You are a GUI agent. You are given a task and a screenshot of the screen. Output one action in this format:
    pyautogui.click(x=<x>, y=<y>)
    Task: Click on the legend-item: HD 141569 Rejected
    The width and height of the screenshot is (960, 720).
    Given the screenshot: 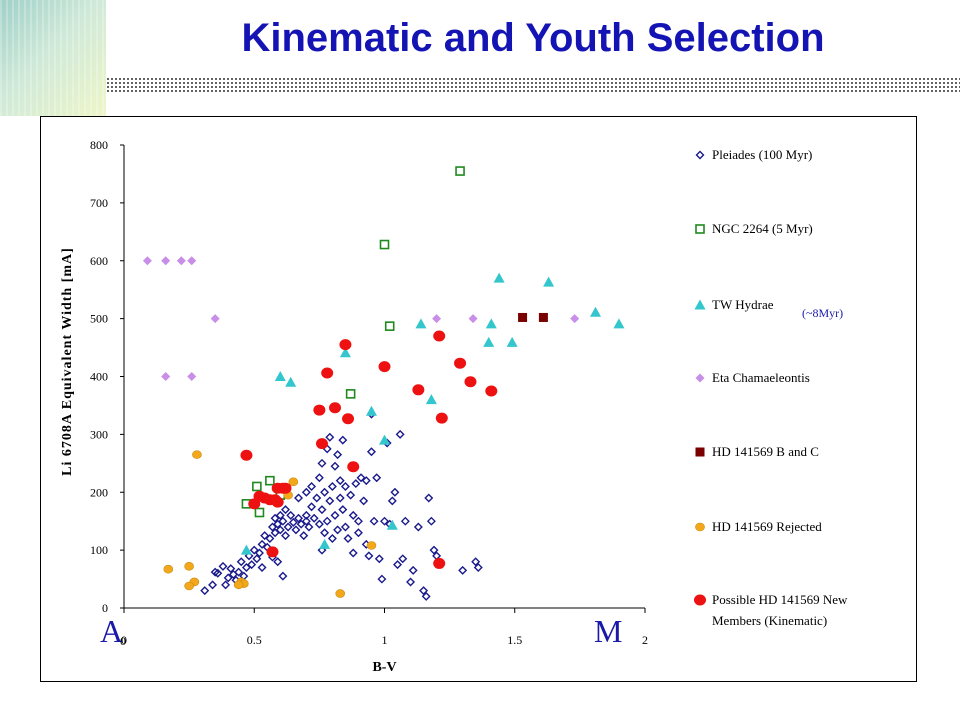 What is the action you would take?
    pyautogui.click(x=758, y=526)
    